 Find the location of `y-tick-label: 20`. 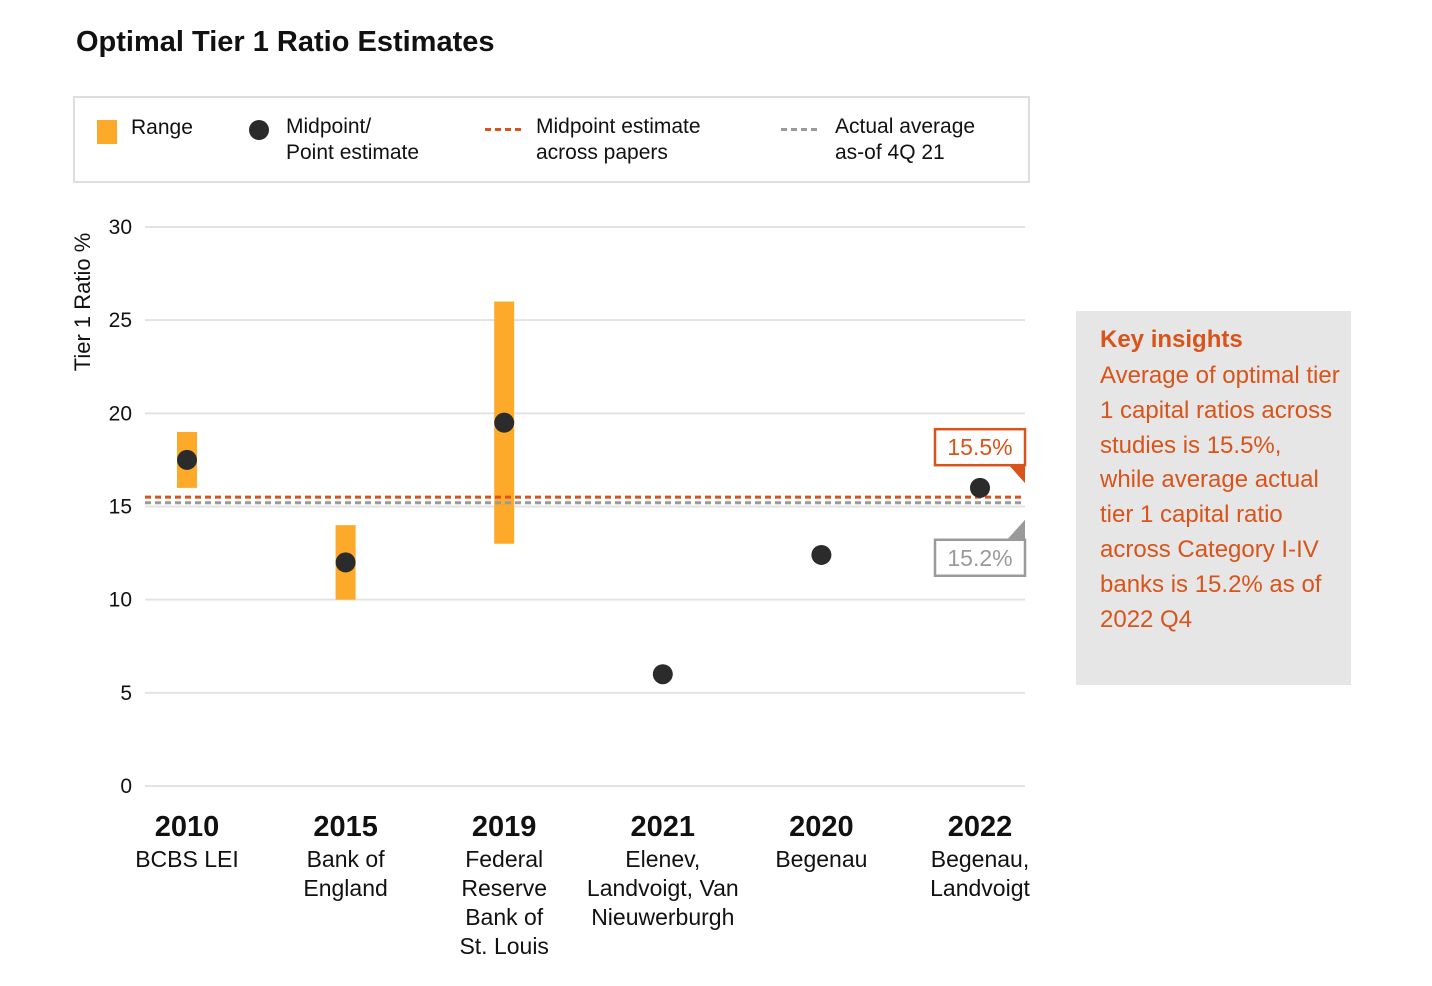

y-tick-label: 20 is located at coordinates (120, 413).